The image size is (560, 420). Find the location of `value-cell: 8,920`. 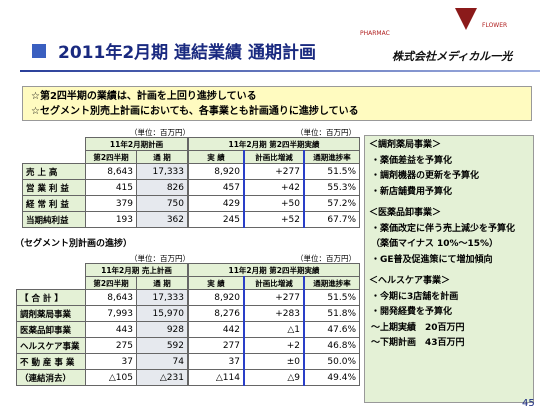

value-cell: 8,920 is located at coordinates (216, 171).